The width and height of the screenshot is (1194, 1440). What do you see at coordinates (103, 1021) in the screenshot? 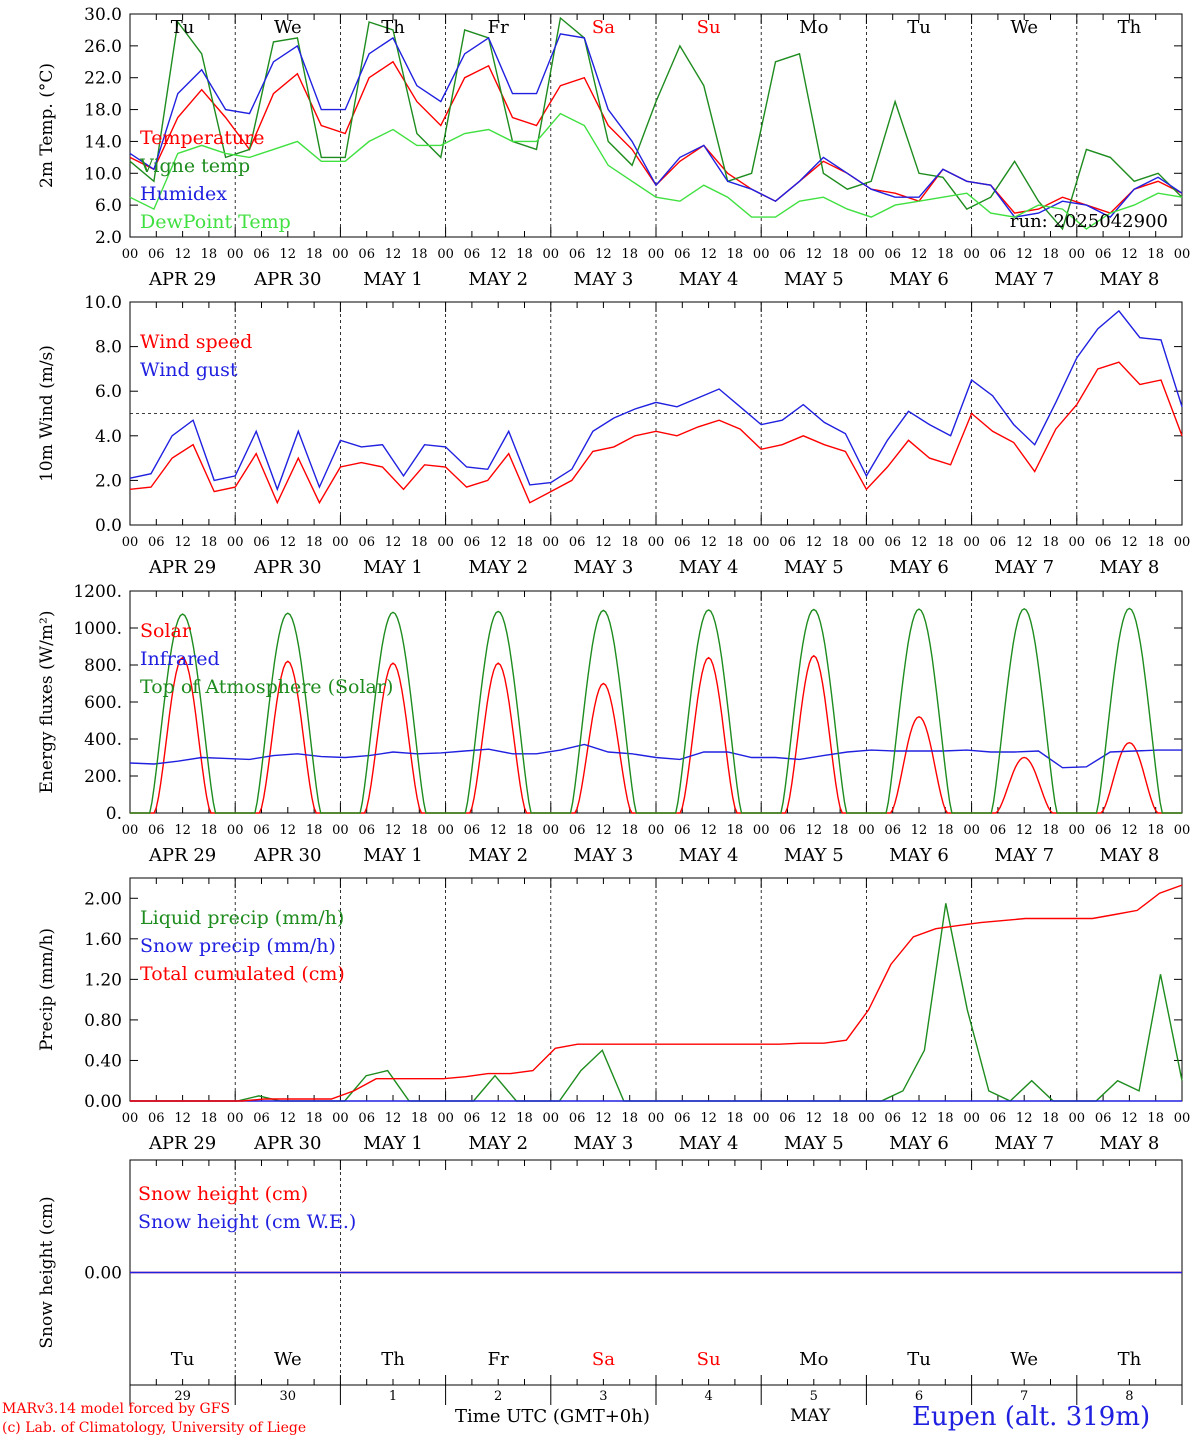
I see `y-tick-label: 0.80` at bounding box center [103, 1021].